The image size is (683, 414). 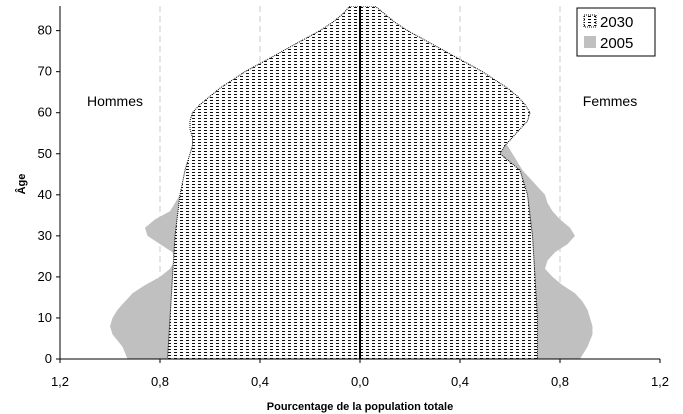 What do you see at coordinates (45, 153) in the screenshot?
I see `y-tick-label-5: 50` at bounding box center [45, 153].